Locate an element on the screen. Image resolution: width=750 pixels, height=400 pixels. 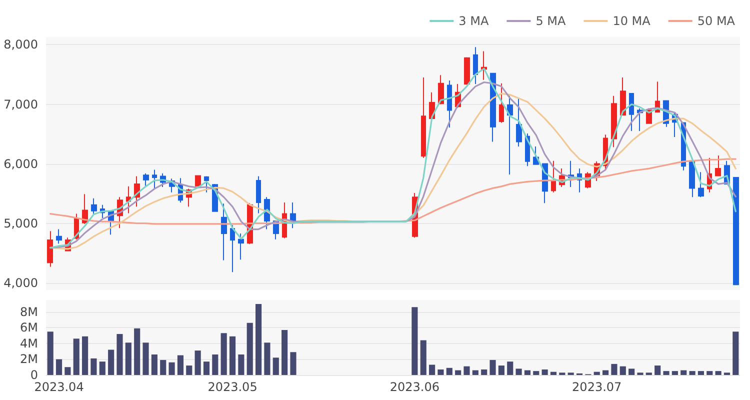
legend-label: 5 MA is located at coordinates (551, 21).